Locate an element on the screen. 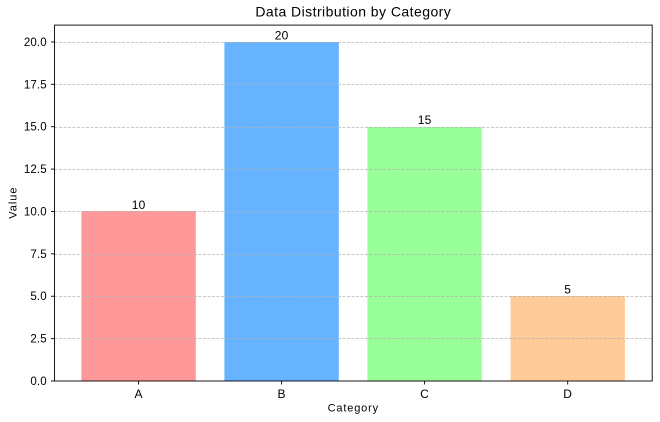 The image size is (660, 422). svg-text: Value is located at coordinates (13, 202).